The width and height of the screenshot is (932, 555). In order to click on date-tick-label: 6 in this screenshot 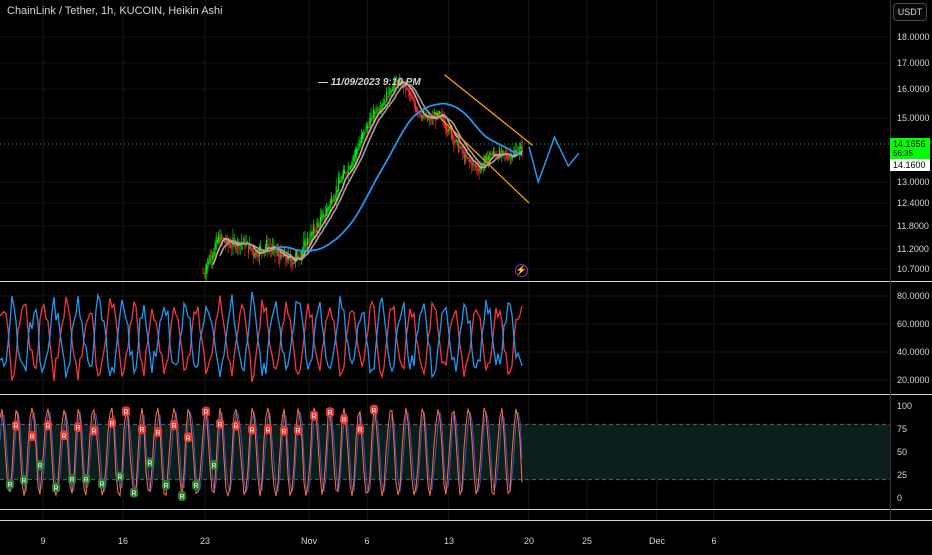, I will do `click(366, 541)`.